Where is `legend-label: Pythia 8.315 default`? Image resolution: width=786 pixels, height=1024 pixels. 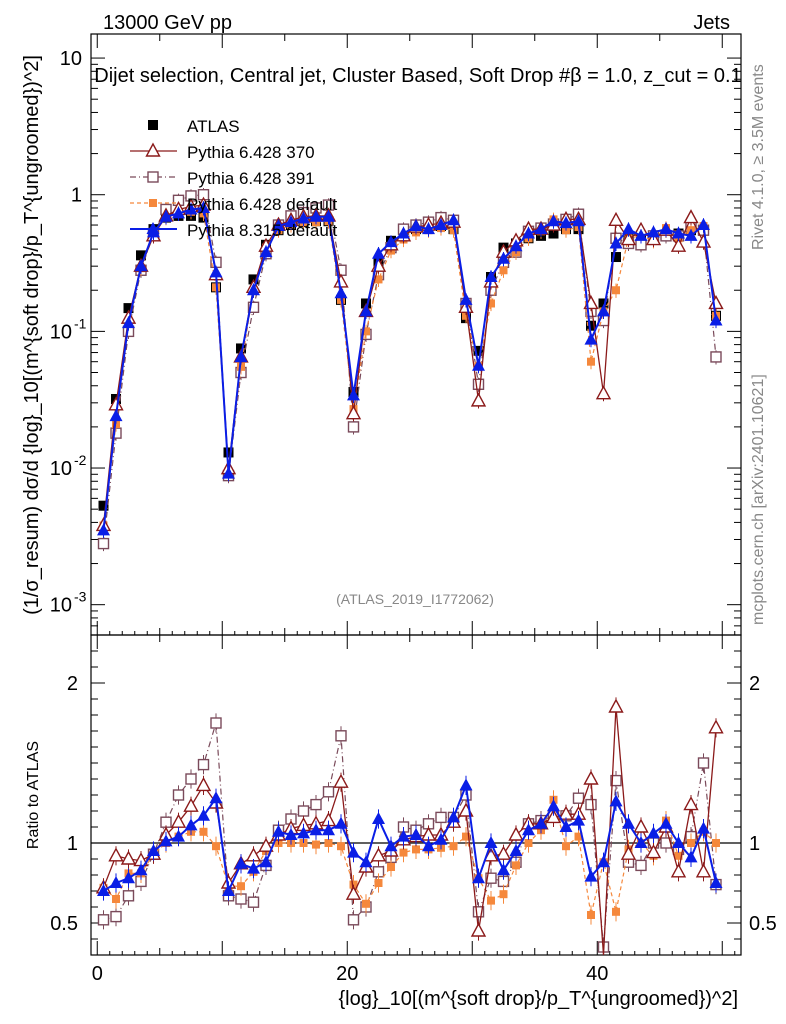
legend-label: Pythia 8.315 default is located at coordinates (262, 230).